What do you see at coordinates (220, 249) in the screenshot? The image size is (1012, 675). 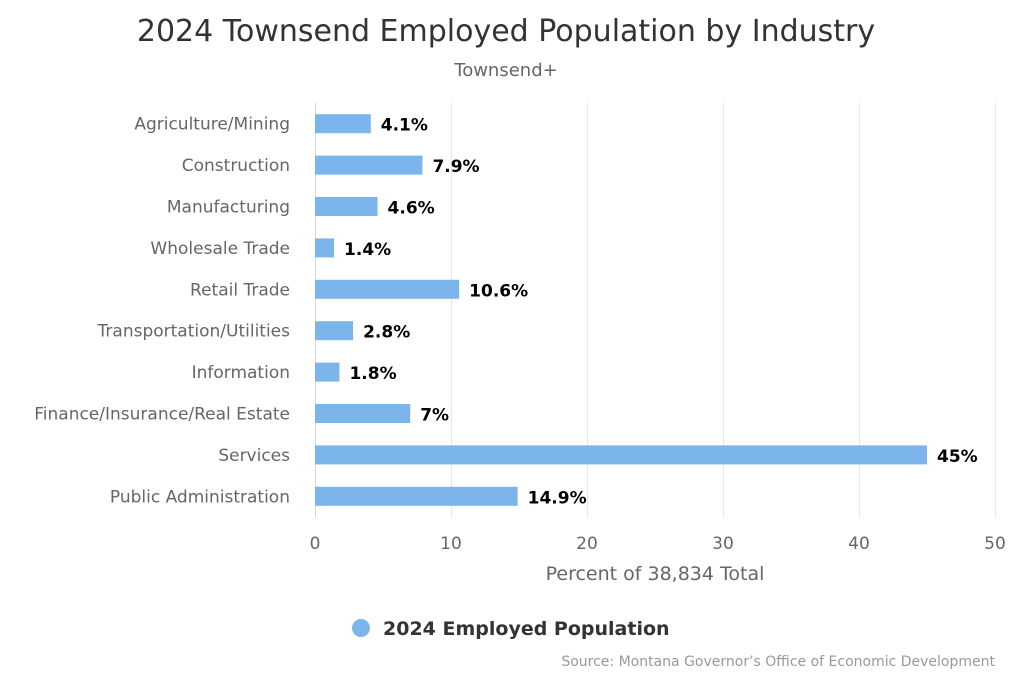 I see `category-label: Wholesale Trade` at bounding box center [220, 249].